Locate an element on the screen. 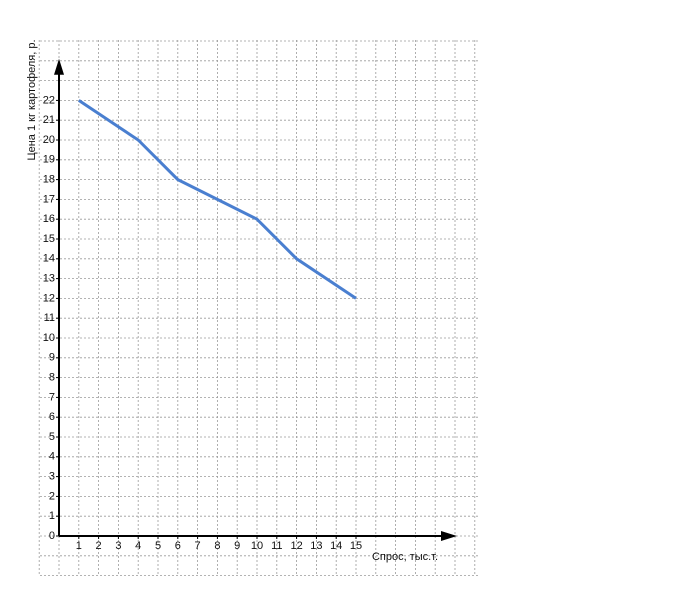 Image resolution: width=694 pixels, height=600 pixels. x-tick-label: 6 is located at coordinates (178, 546).